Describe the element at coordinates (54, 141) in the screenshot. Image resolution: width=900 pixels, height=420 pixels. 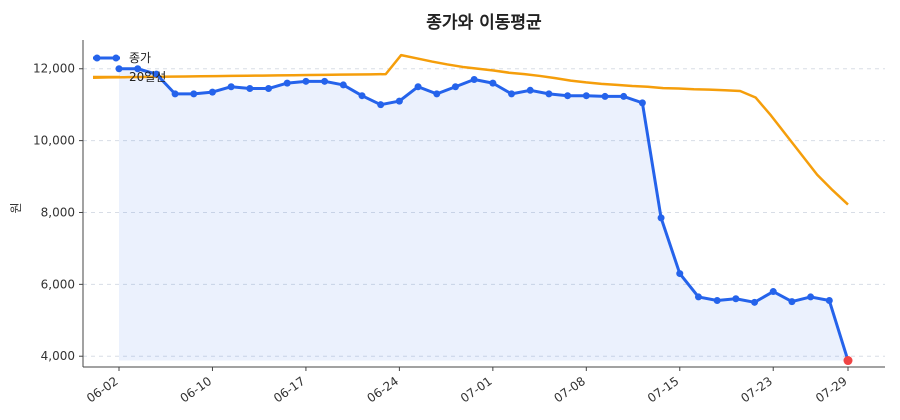
I see `y-tick-label: 10,000` at that location.